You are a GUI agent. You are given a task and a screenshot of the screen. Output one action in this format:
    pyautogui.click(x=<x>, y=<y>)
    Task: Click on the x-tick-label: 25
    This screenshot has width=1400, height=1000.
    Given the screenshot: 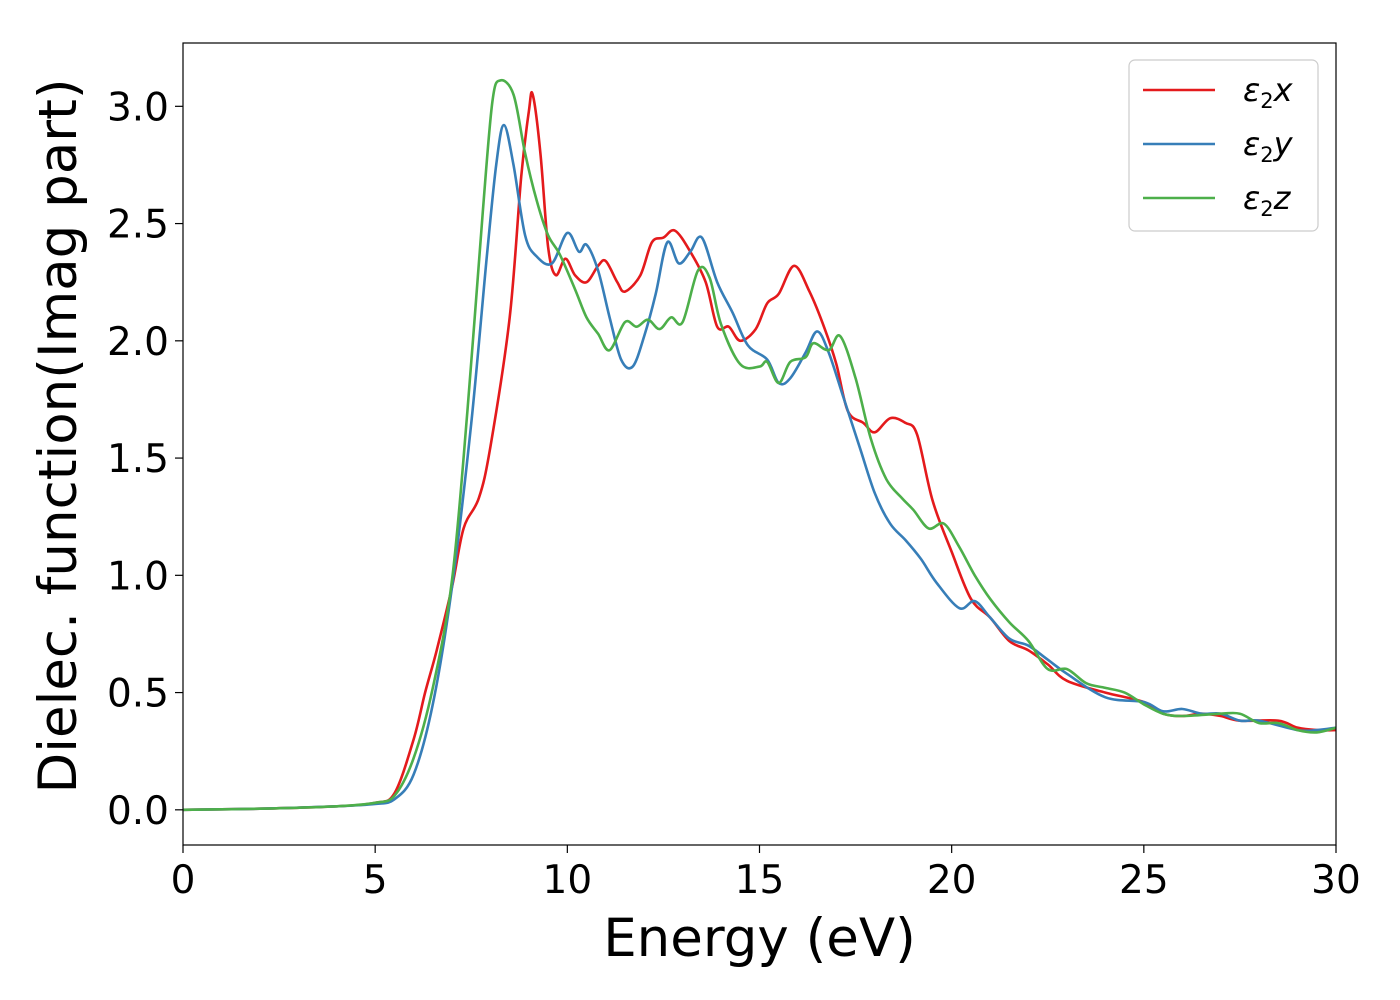 What is the action you would take?
    pyautogui.click(x=1144, y=880)
    